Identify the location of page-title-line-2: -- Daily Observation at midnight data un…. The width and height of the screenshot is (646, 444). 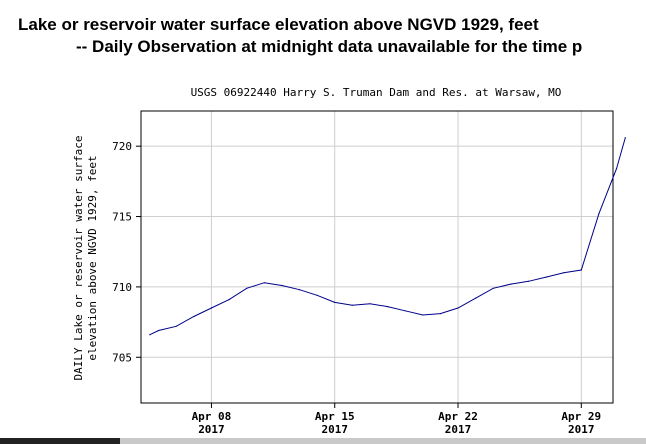
(329, 46).